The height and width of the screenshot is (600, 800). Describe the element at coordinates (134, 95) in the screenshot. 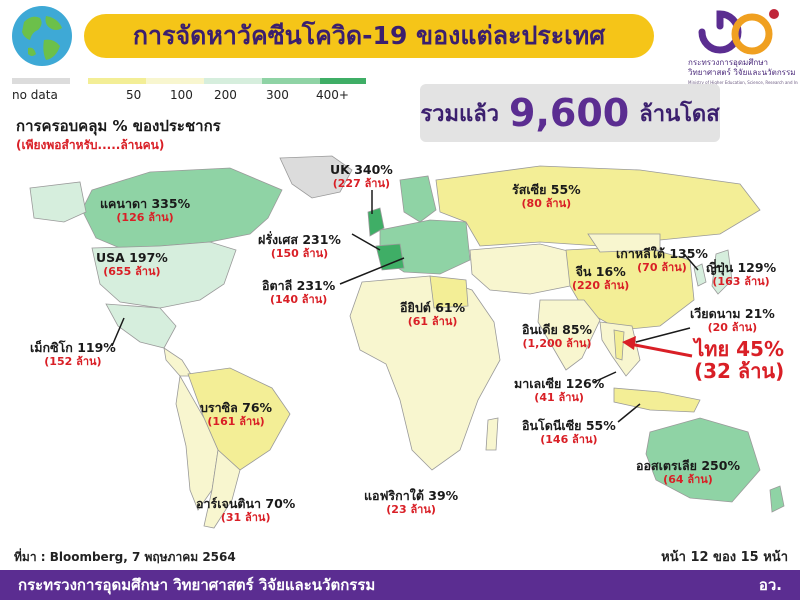

I see `legend-label-50: 50` at that location.